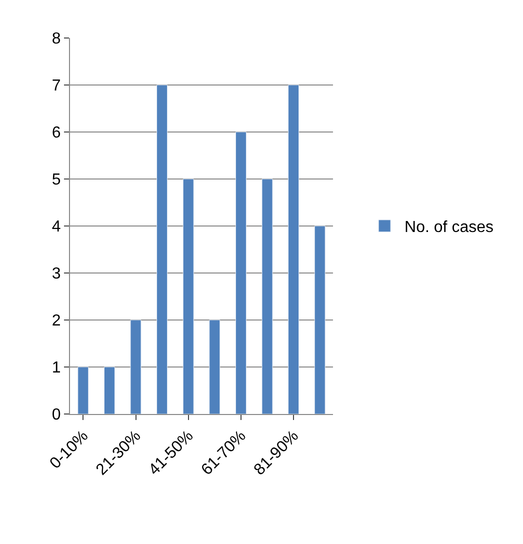 This screenshot has height=544, width=523. I want to click on y-tick-label: 8, so click(56, 39).